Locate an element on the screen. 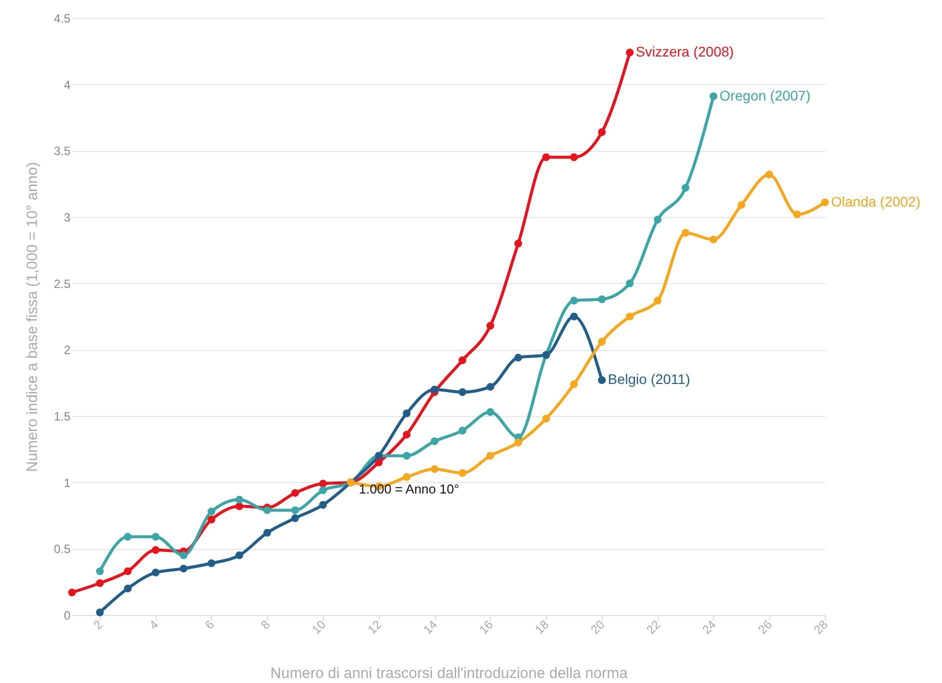 This screenshot has width=942, height=683. series-label: Svizzera (2008) is located at coordinates (685, 51).